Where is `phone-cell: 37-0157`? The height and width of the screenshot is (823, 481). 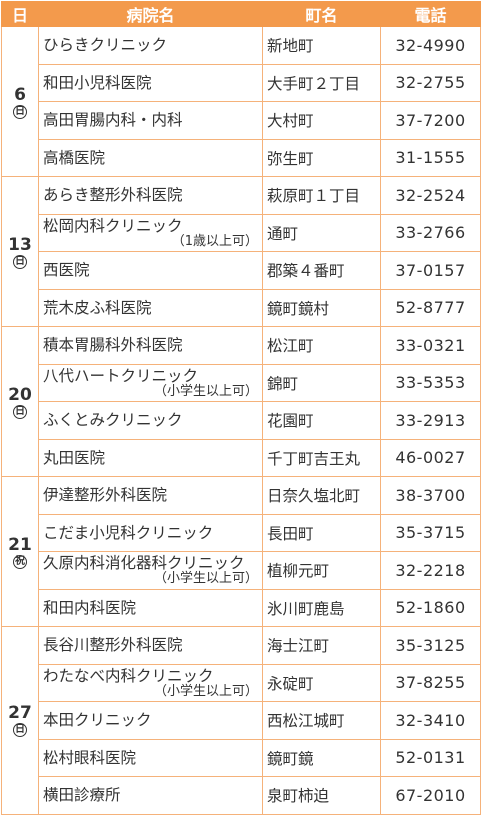 phone-cell: 37-0157 is located at coordinates (430, 270).